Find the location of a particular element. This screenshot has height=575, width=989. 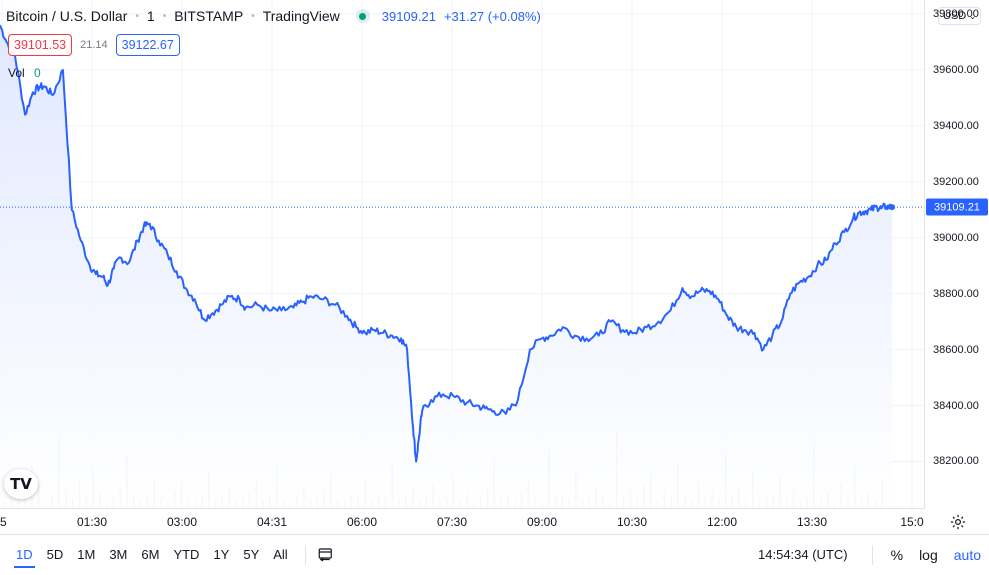

header-price-change: +31.27 (+0.08%) is located at coordinates (492, 16).